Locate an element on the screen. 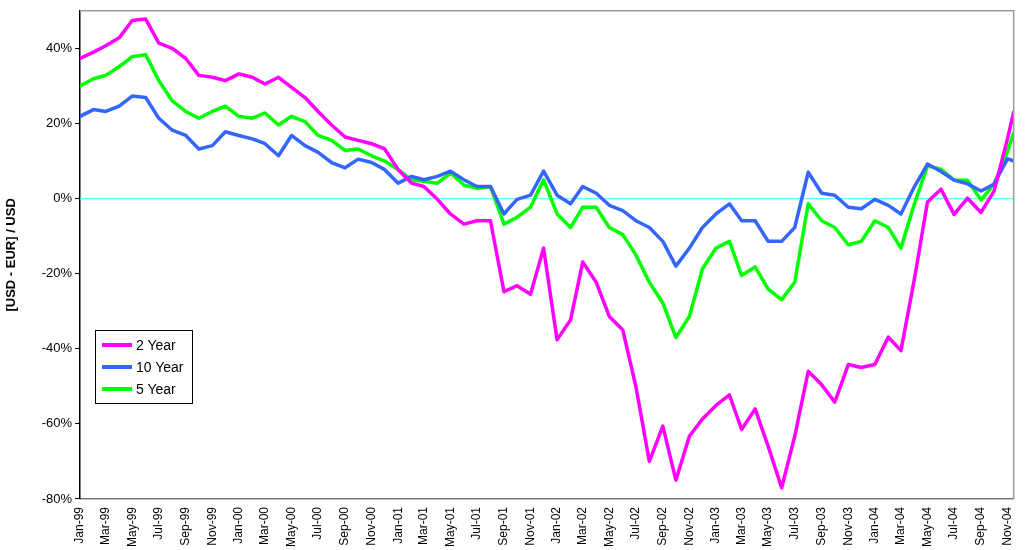  x-tick-label: Jan-04 is located at coordinates (874, 525).